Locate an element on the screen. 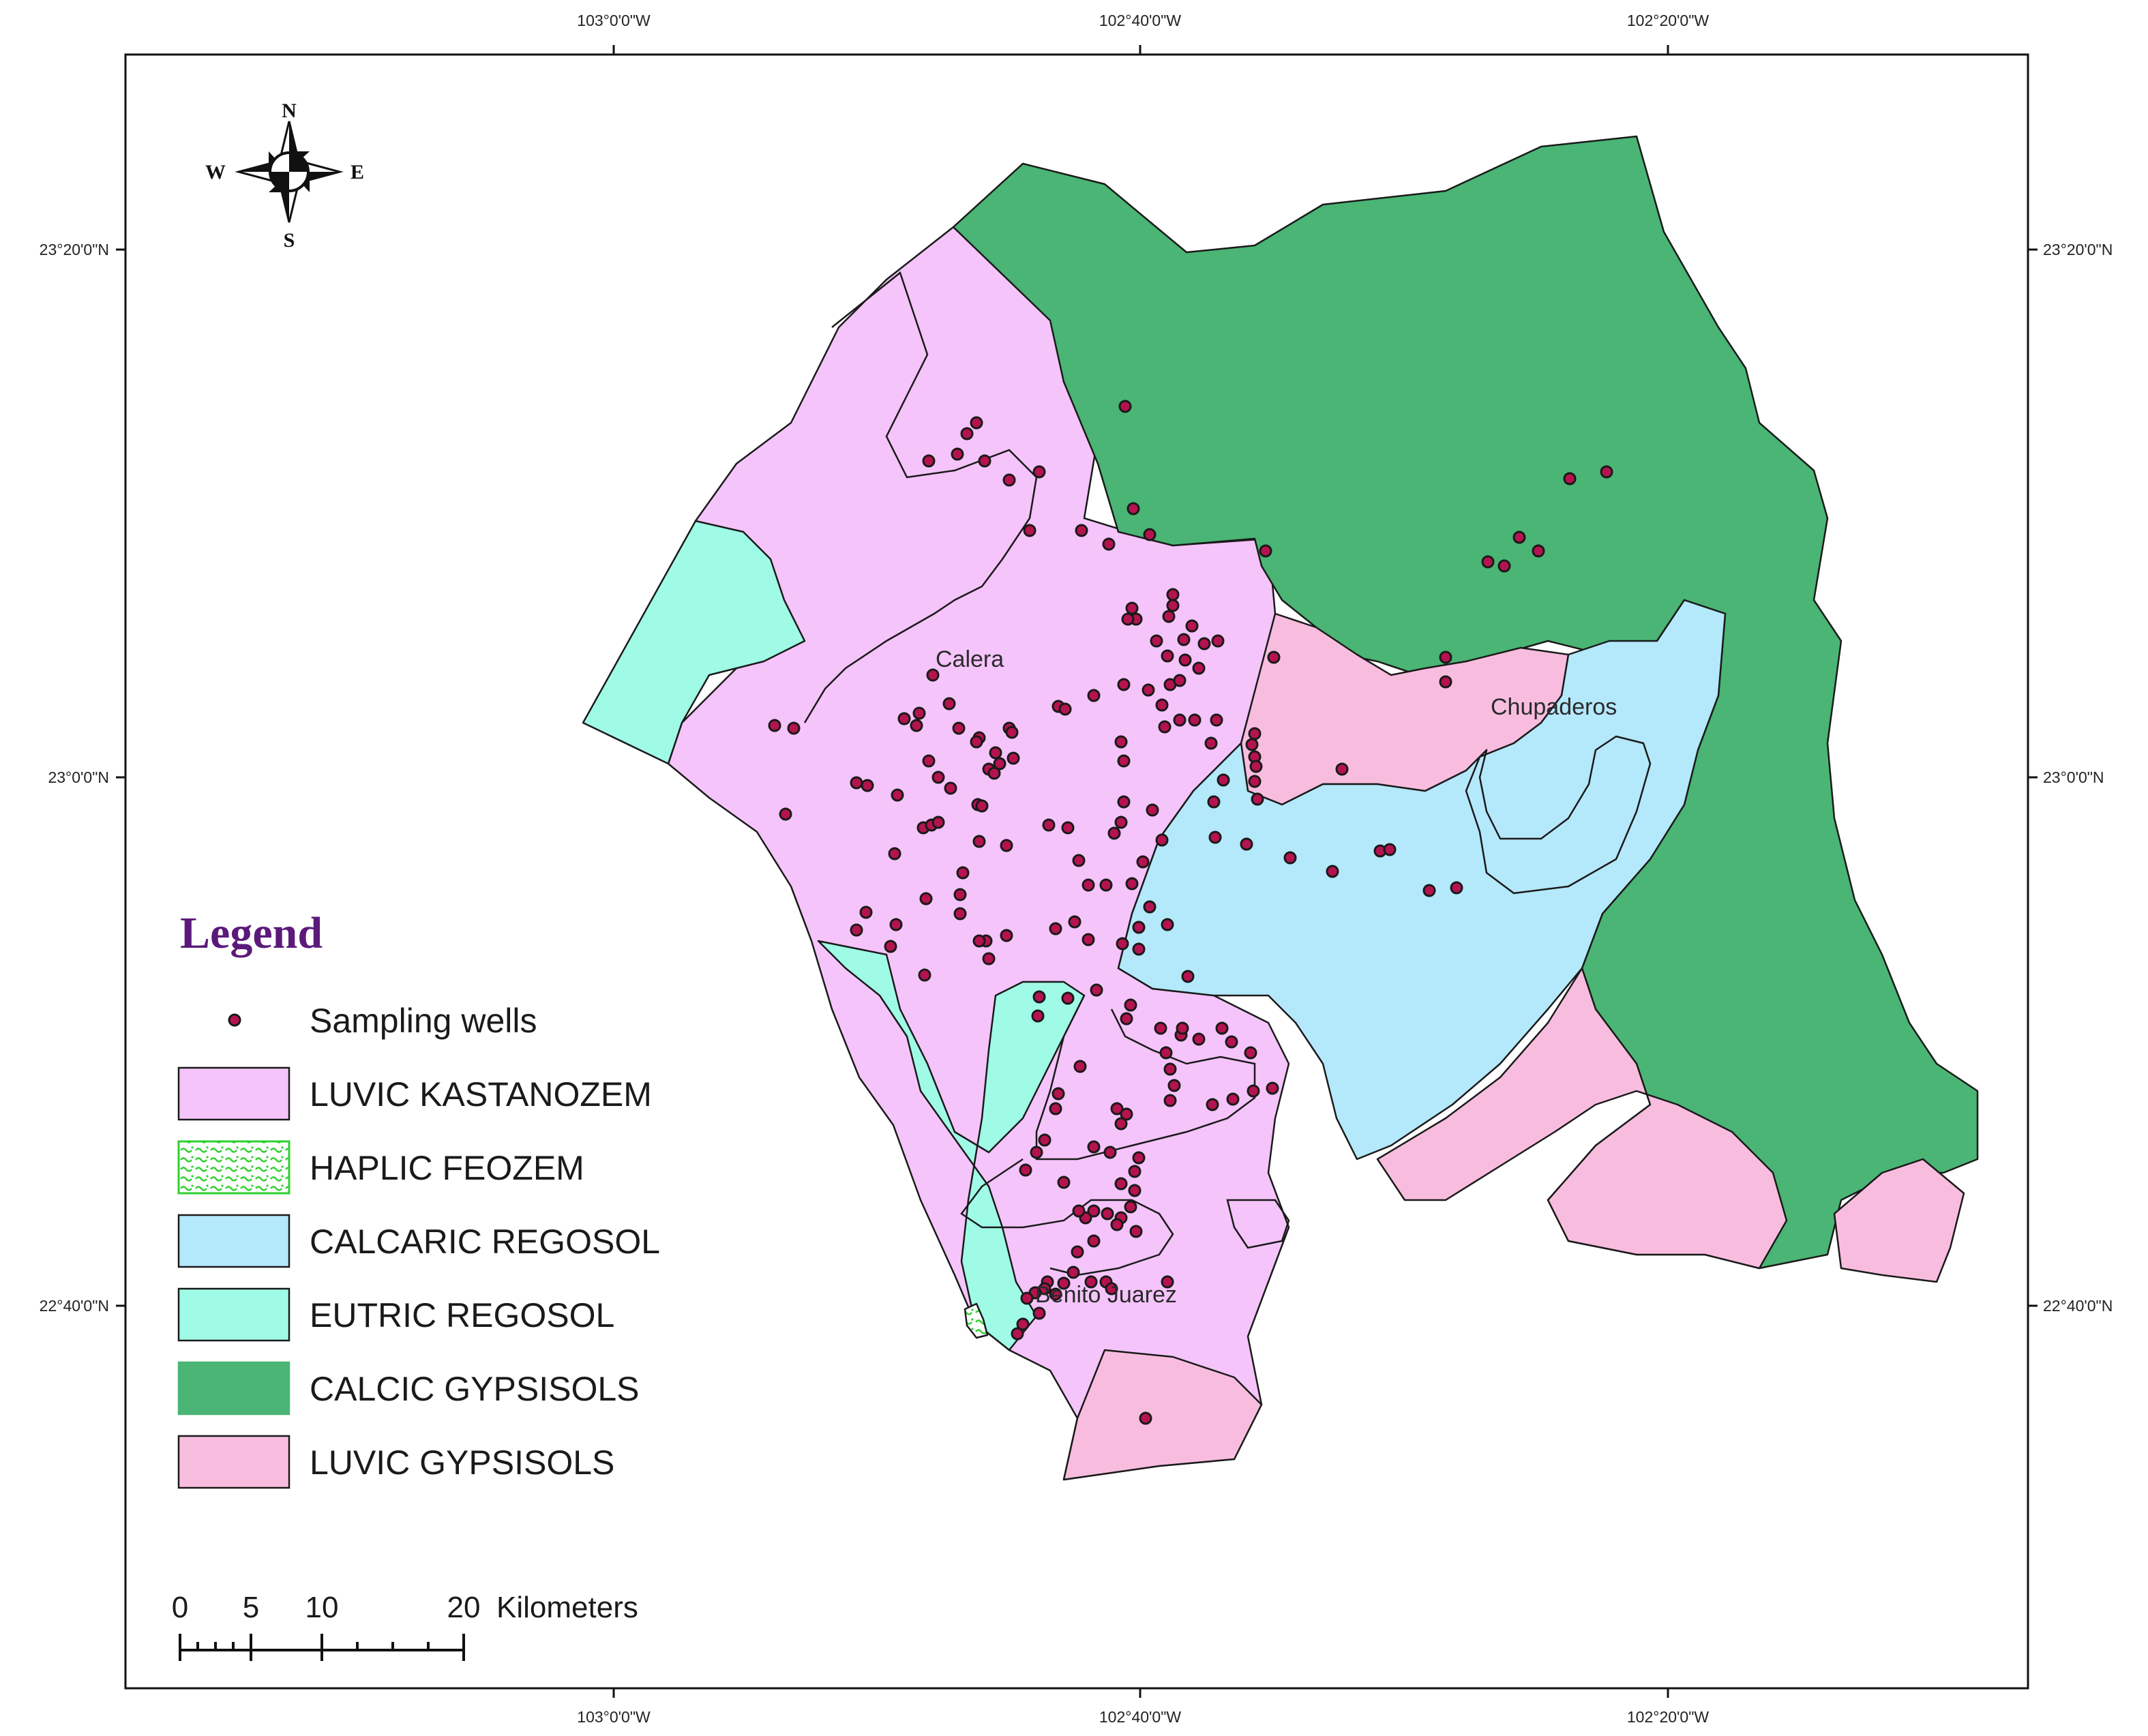 The width and height of the screenshot is (2148, 1736). lon-label-top-1: 103°0'0"W is located at coordinates (614, 21).